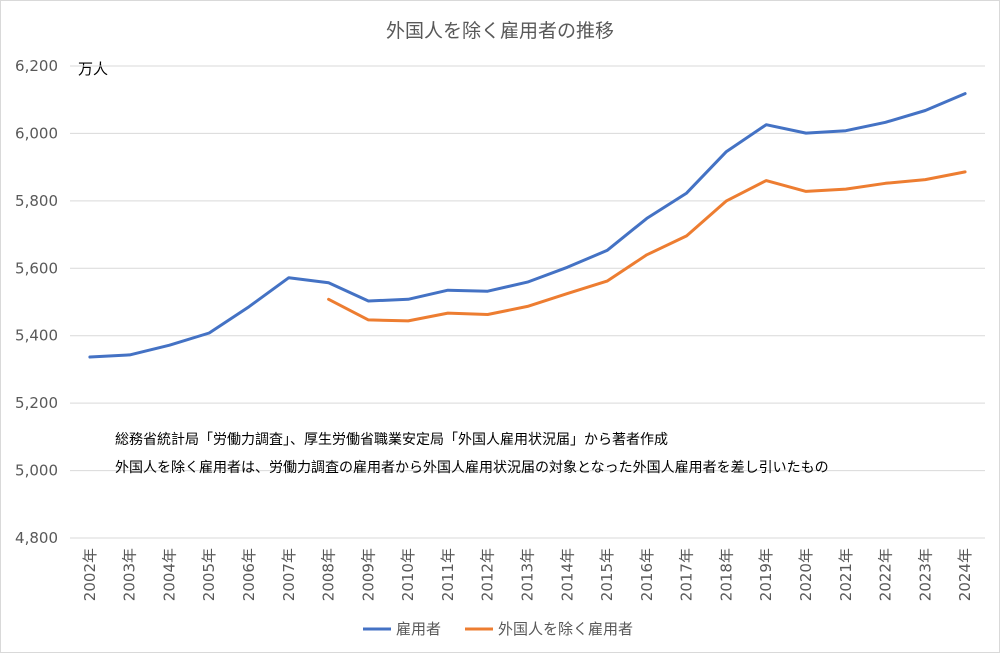 The height and width of the screenshot is (653, 1000). I want to click on x-tick-label: 2024年, so click(965, 574).